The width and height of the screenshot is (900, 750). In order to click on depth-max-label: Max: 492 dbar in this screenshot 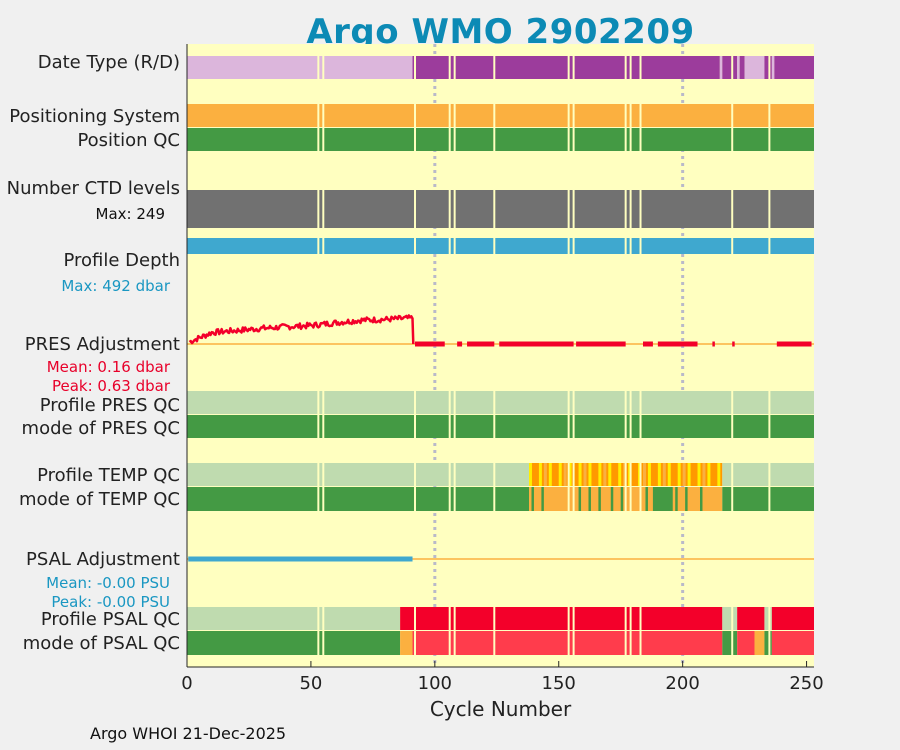, I will do `click(115, 286)`.